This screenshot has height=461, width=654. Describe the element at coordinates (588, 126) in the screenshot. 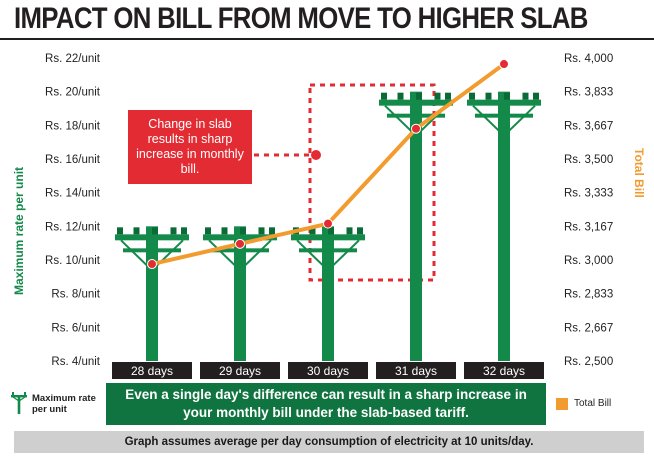

I see `y-tick-right-label: Rs. 3,667` at that location.